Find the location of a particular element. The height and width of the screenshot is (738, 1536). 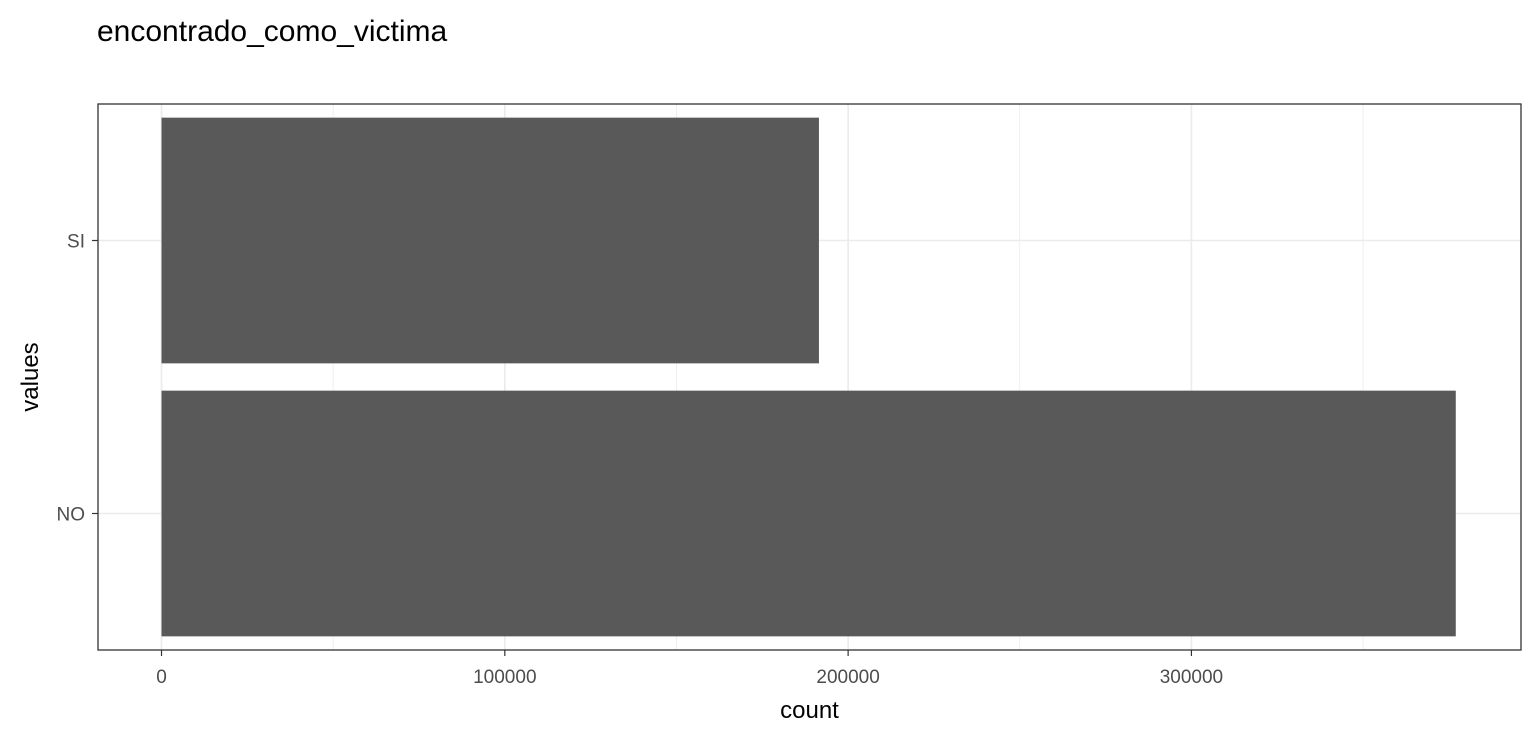

y-tick-label: SI is located at coordinates (76, 242).